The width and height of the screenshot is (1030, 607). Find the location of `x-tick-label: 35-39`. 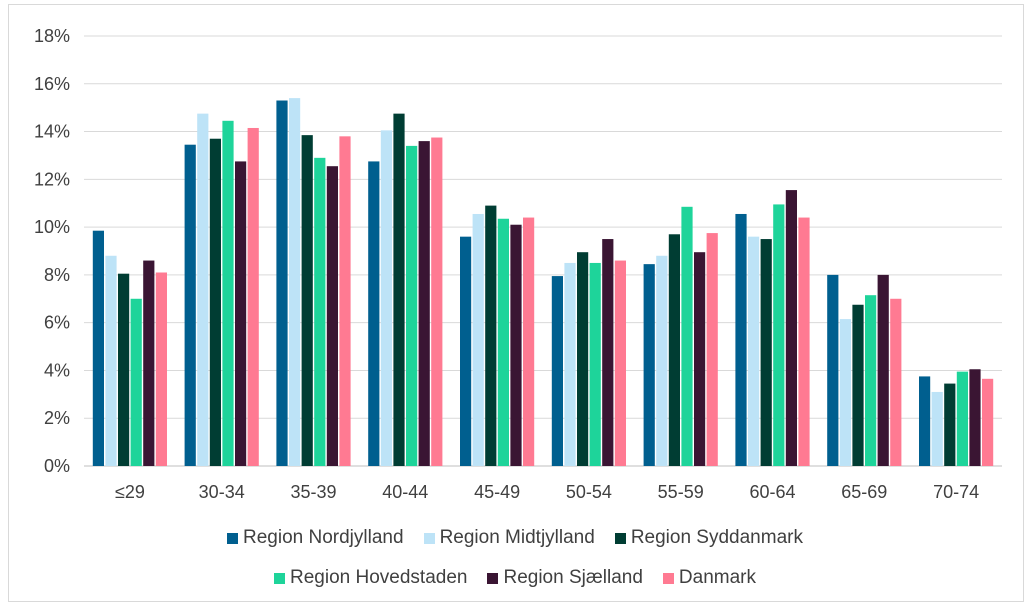

x-tick-label: 35-39 is located at coordinates (313, 492).